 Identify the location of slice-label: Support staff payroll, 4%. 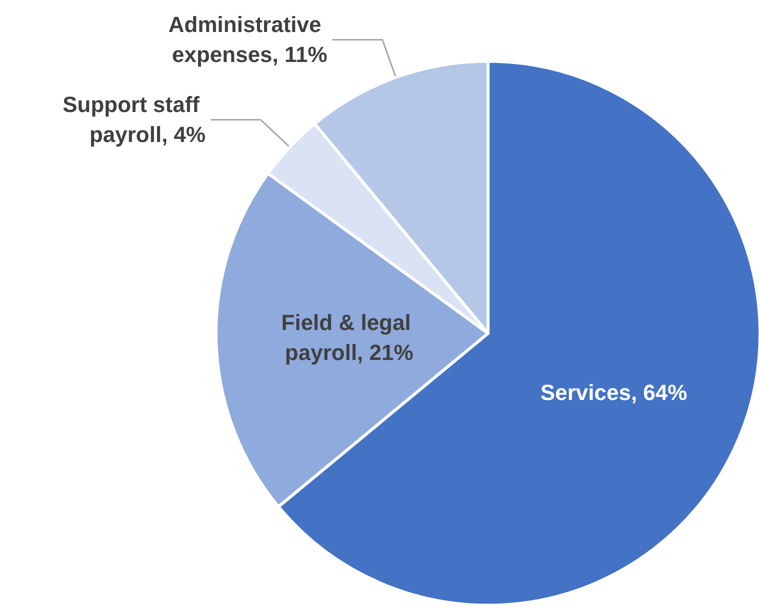
(134, 120).